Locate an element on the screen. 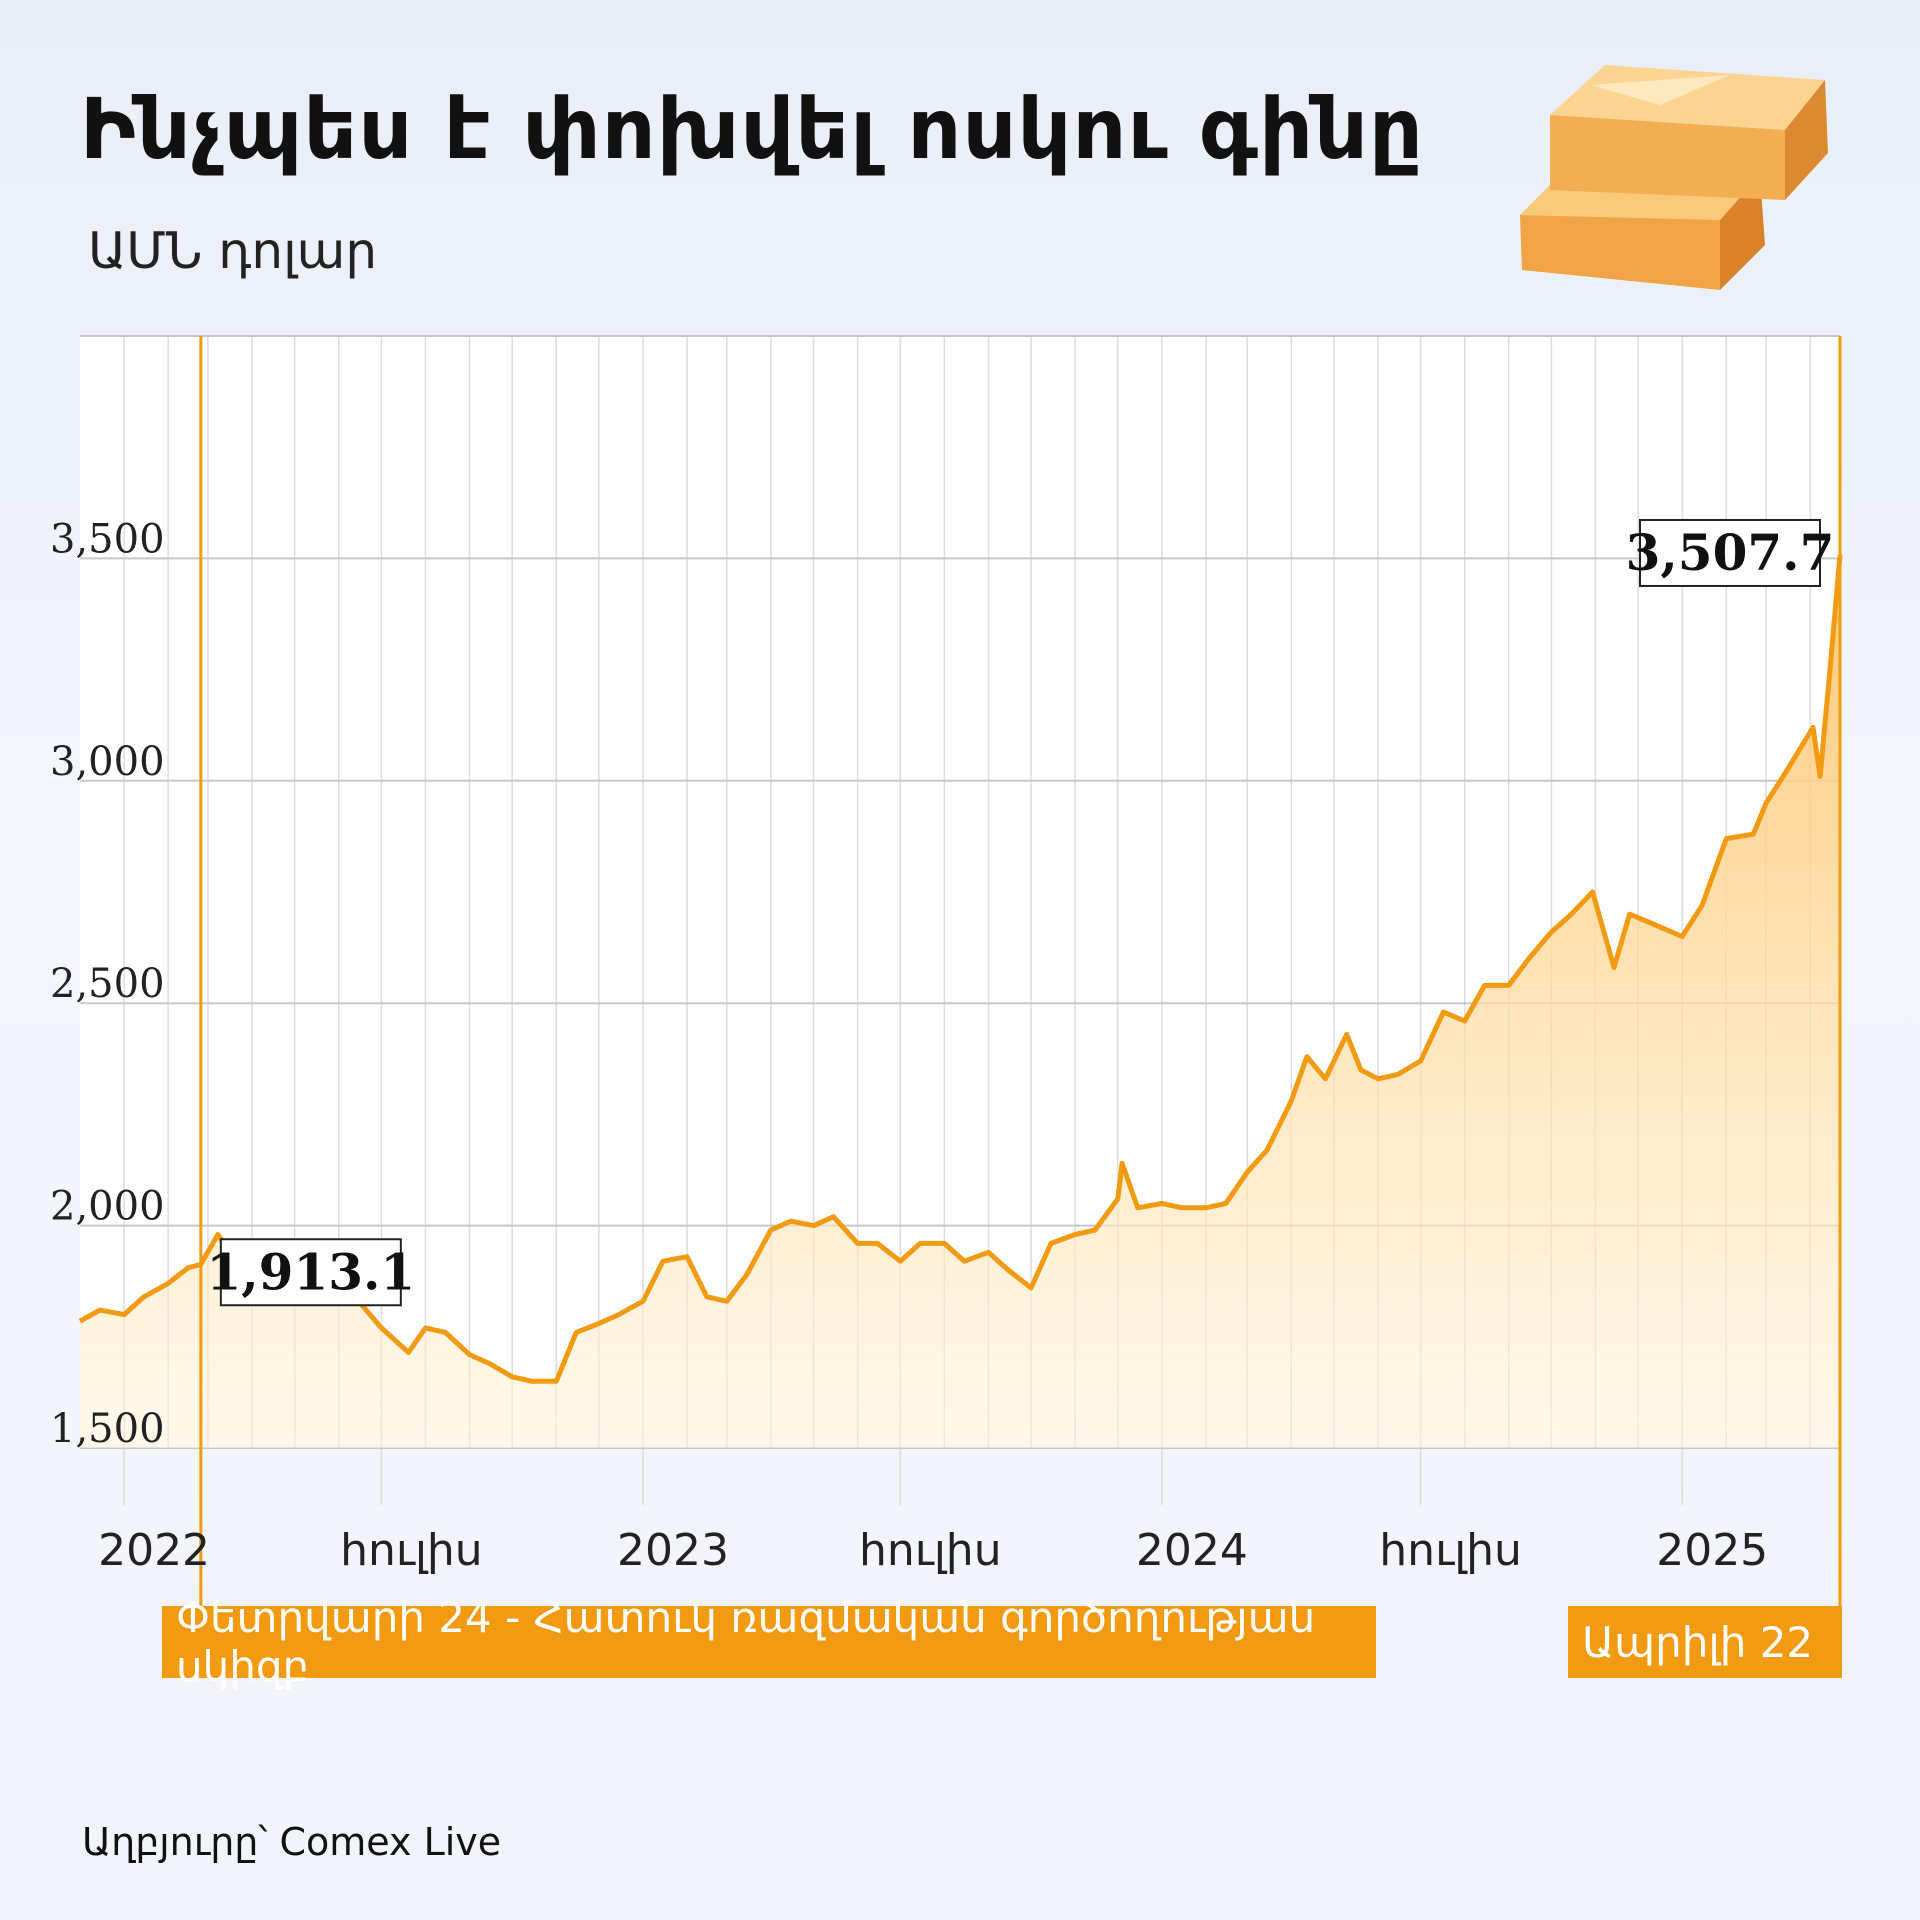 This screenshot has height=1920, width=1920. source-note: Աղբյուրը՝ Comex Live is located at coordinates (292, 1842).